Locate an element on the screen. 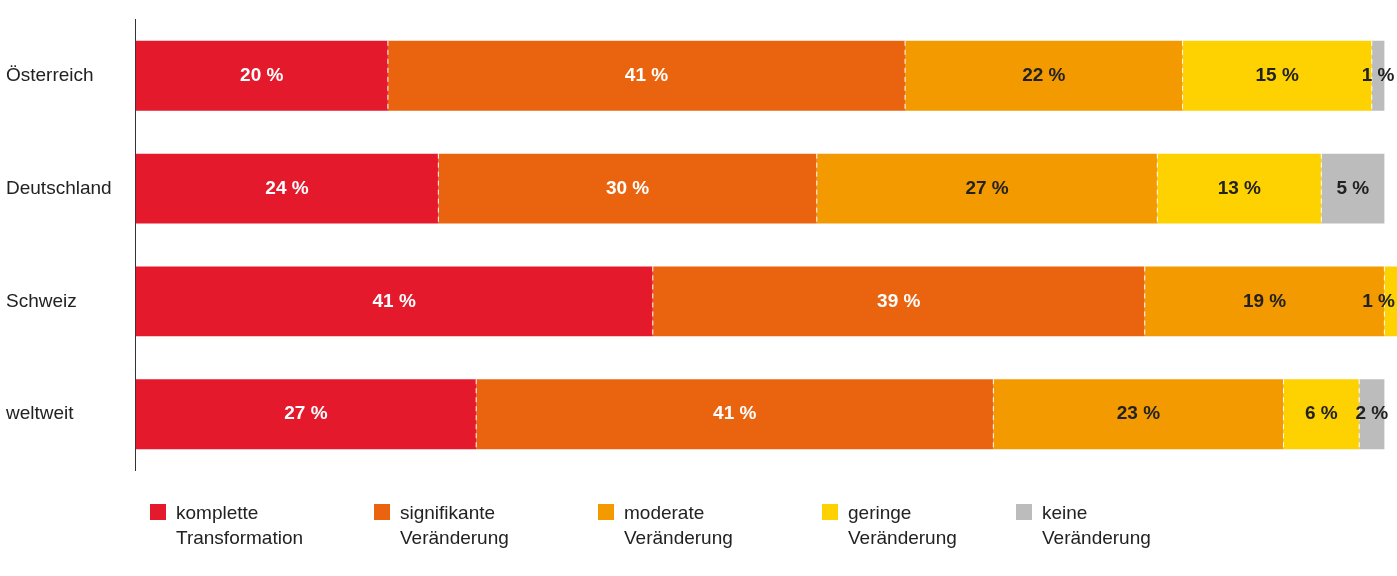  data-label: 30 % is located at coordinates (627, 187).